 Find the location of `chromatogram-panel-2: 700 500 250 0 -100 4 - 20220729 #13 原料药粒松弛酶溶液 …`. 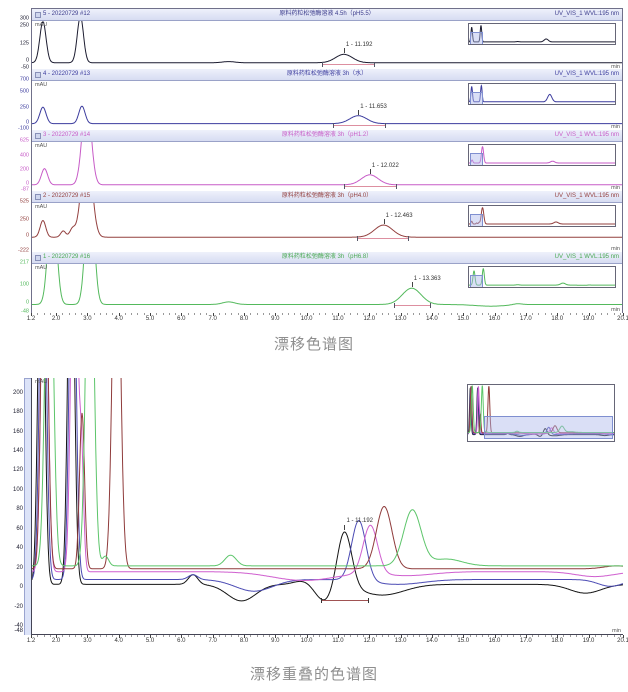

chromatogram-panel-2: 700 500 250 0 -100 4 - 20220729 #13 原料药粒松弛酶溶液 … is located at coordinates (312, 100).